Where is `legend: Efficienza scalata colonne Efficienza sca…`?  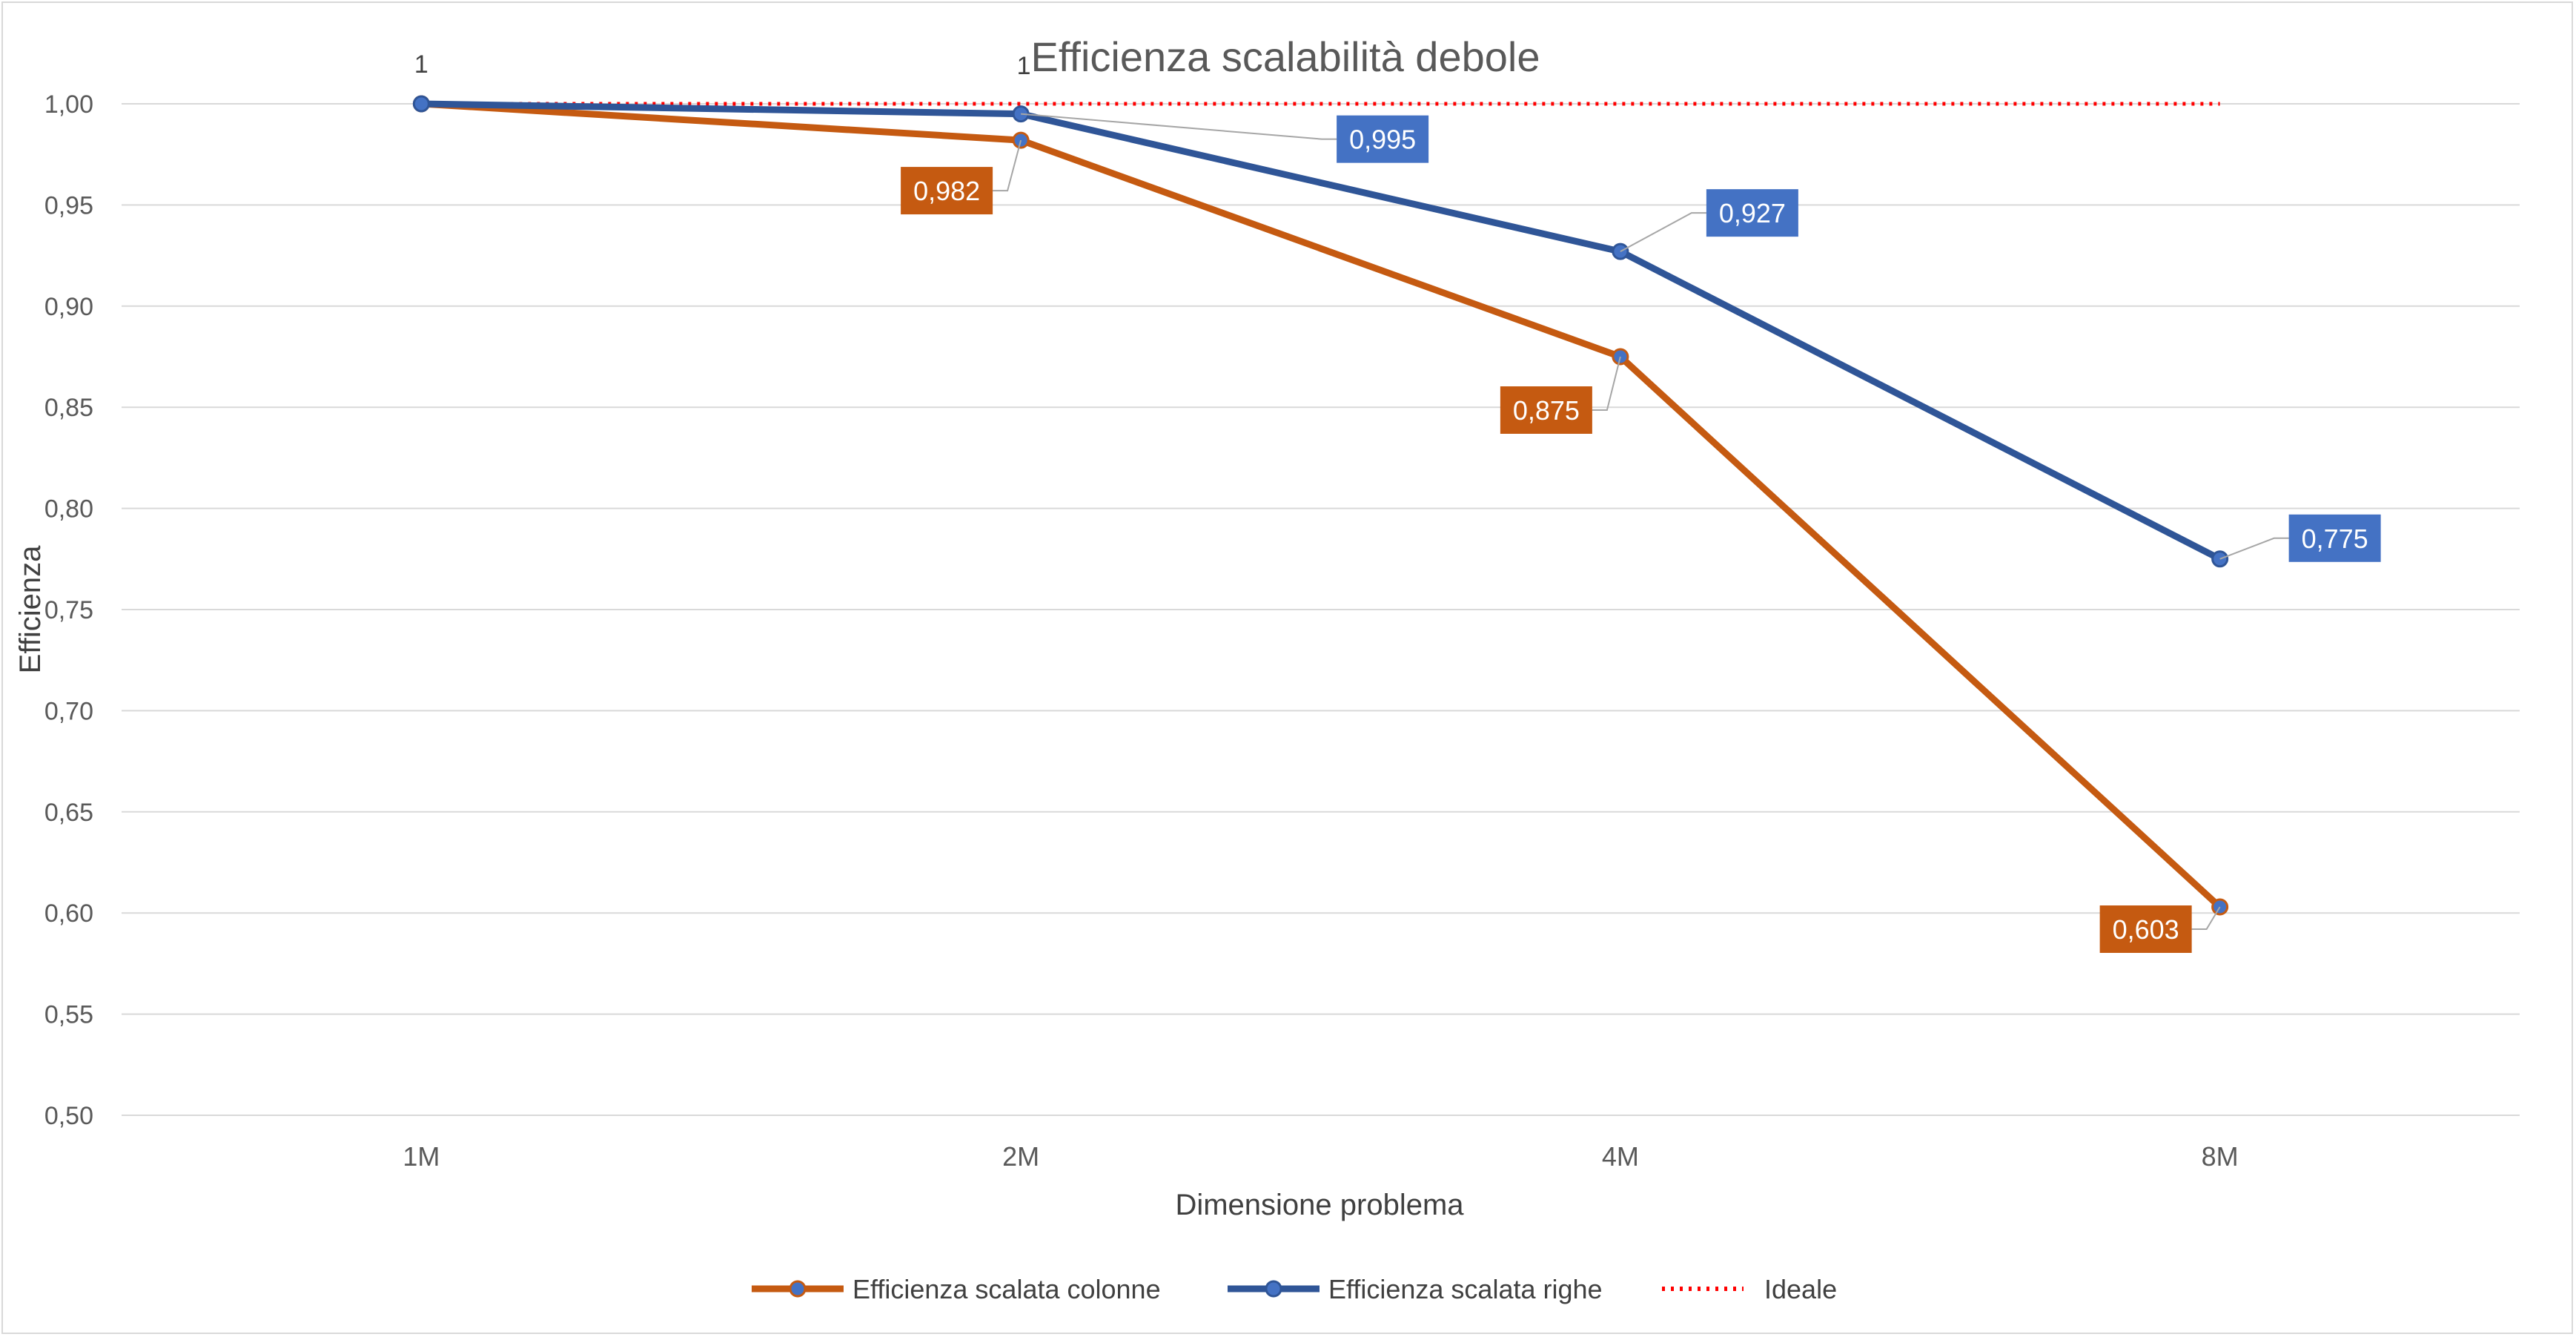 legend: Efficienza scalata colonne Efficienza sca… is located at coordinates (1294, 1289).